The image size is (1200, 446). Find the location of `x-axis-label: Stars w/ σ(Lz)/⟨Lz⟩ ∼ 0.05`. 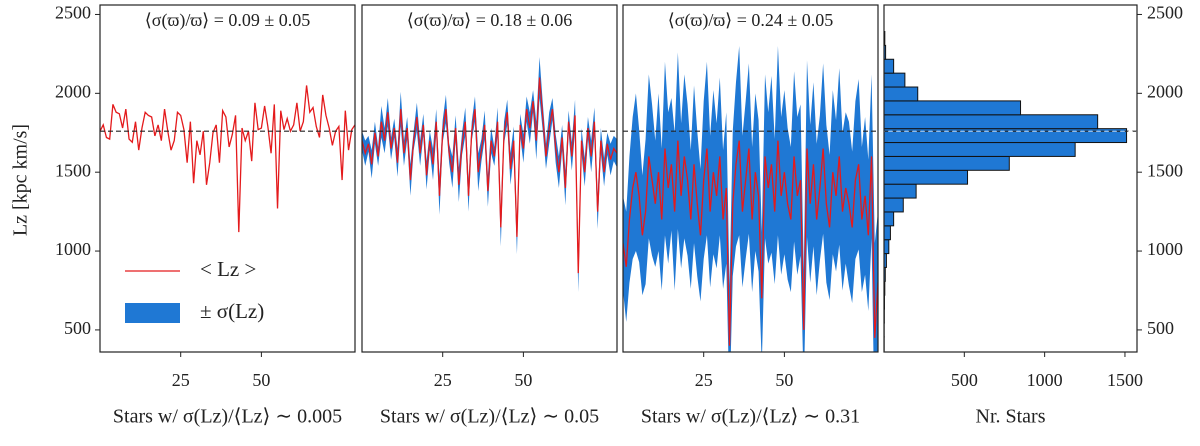

x-axis-label: Stars w/ σ(Lz)/⟨Lz⟩ ∼ 0.05 is located at coordinates (489, 417).